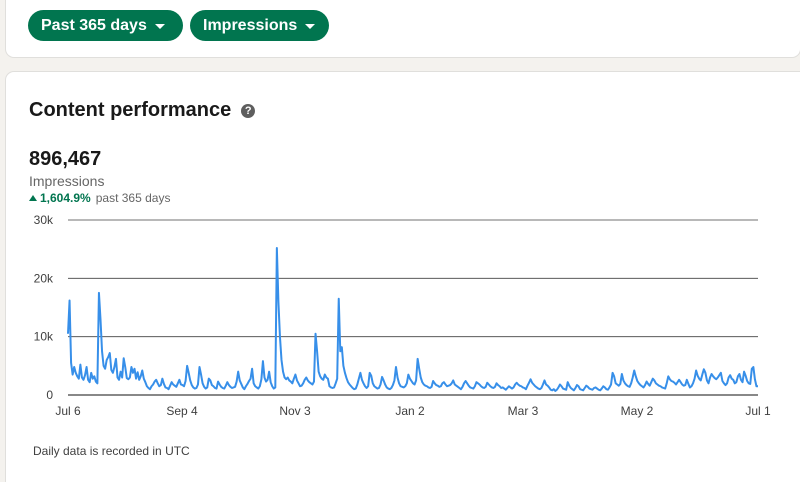 The image size is (800, 482). What do you see at coordinates (403, 28) in the screenshot?
I see `filter-card: Past 365 days Impressions` at bounding box center [403, 28].